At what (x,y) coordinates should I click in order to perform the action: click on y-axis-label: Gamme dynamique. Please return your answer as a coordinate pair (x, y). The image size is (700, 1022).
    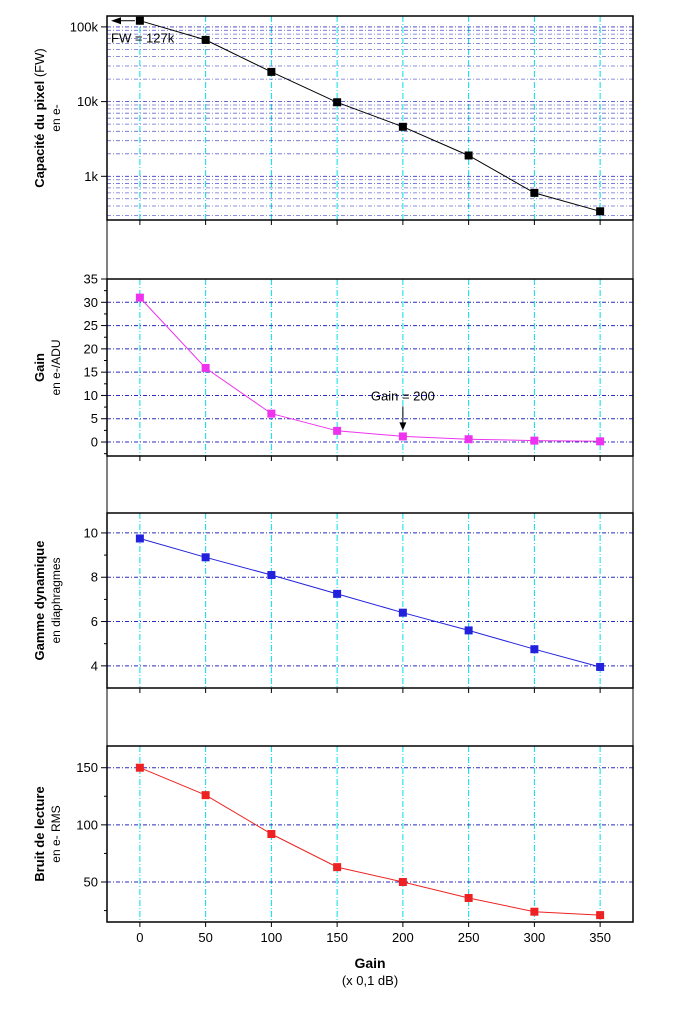
    Looking at the image, I should click on (39, 601).